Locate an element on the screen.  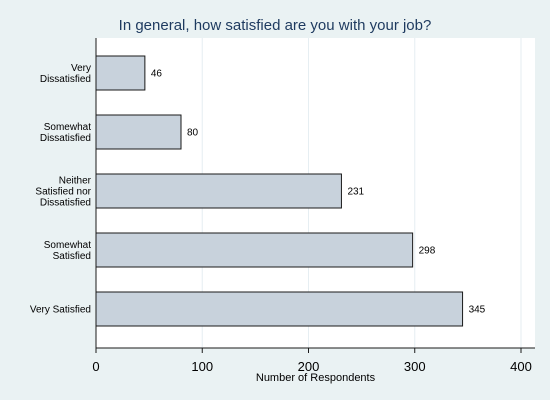
x-tick-label: 200 is located at coordinates (309, 366).